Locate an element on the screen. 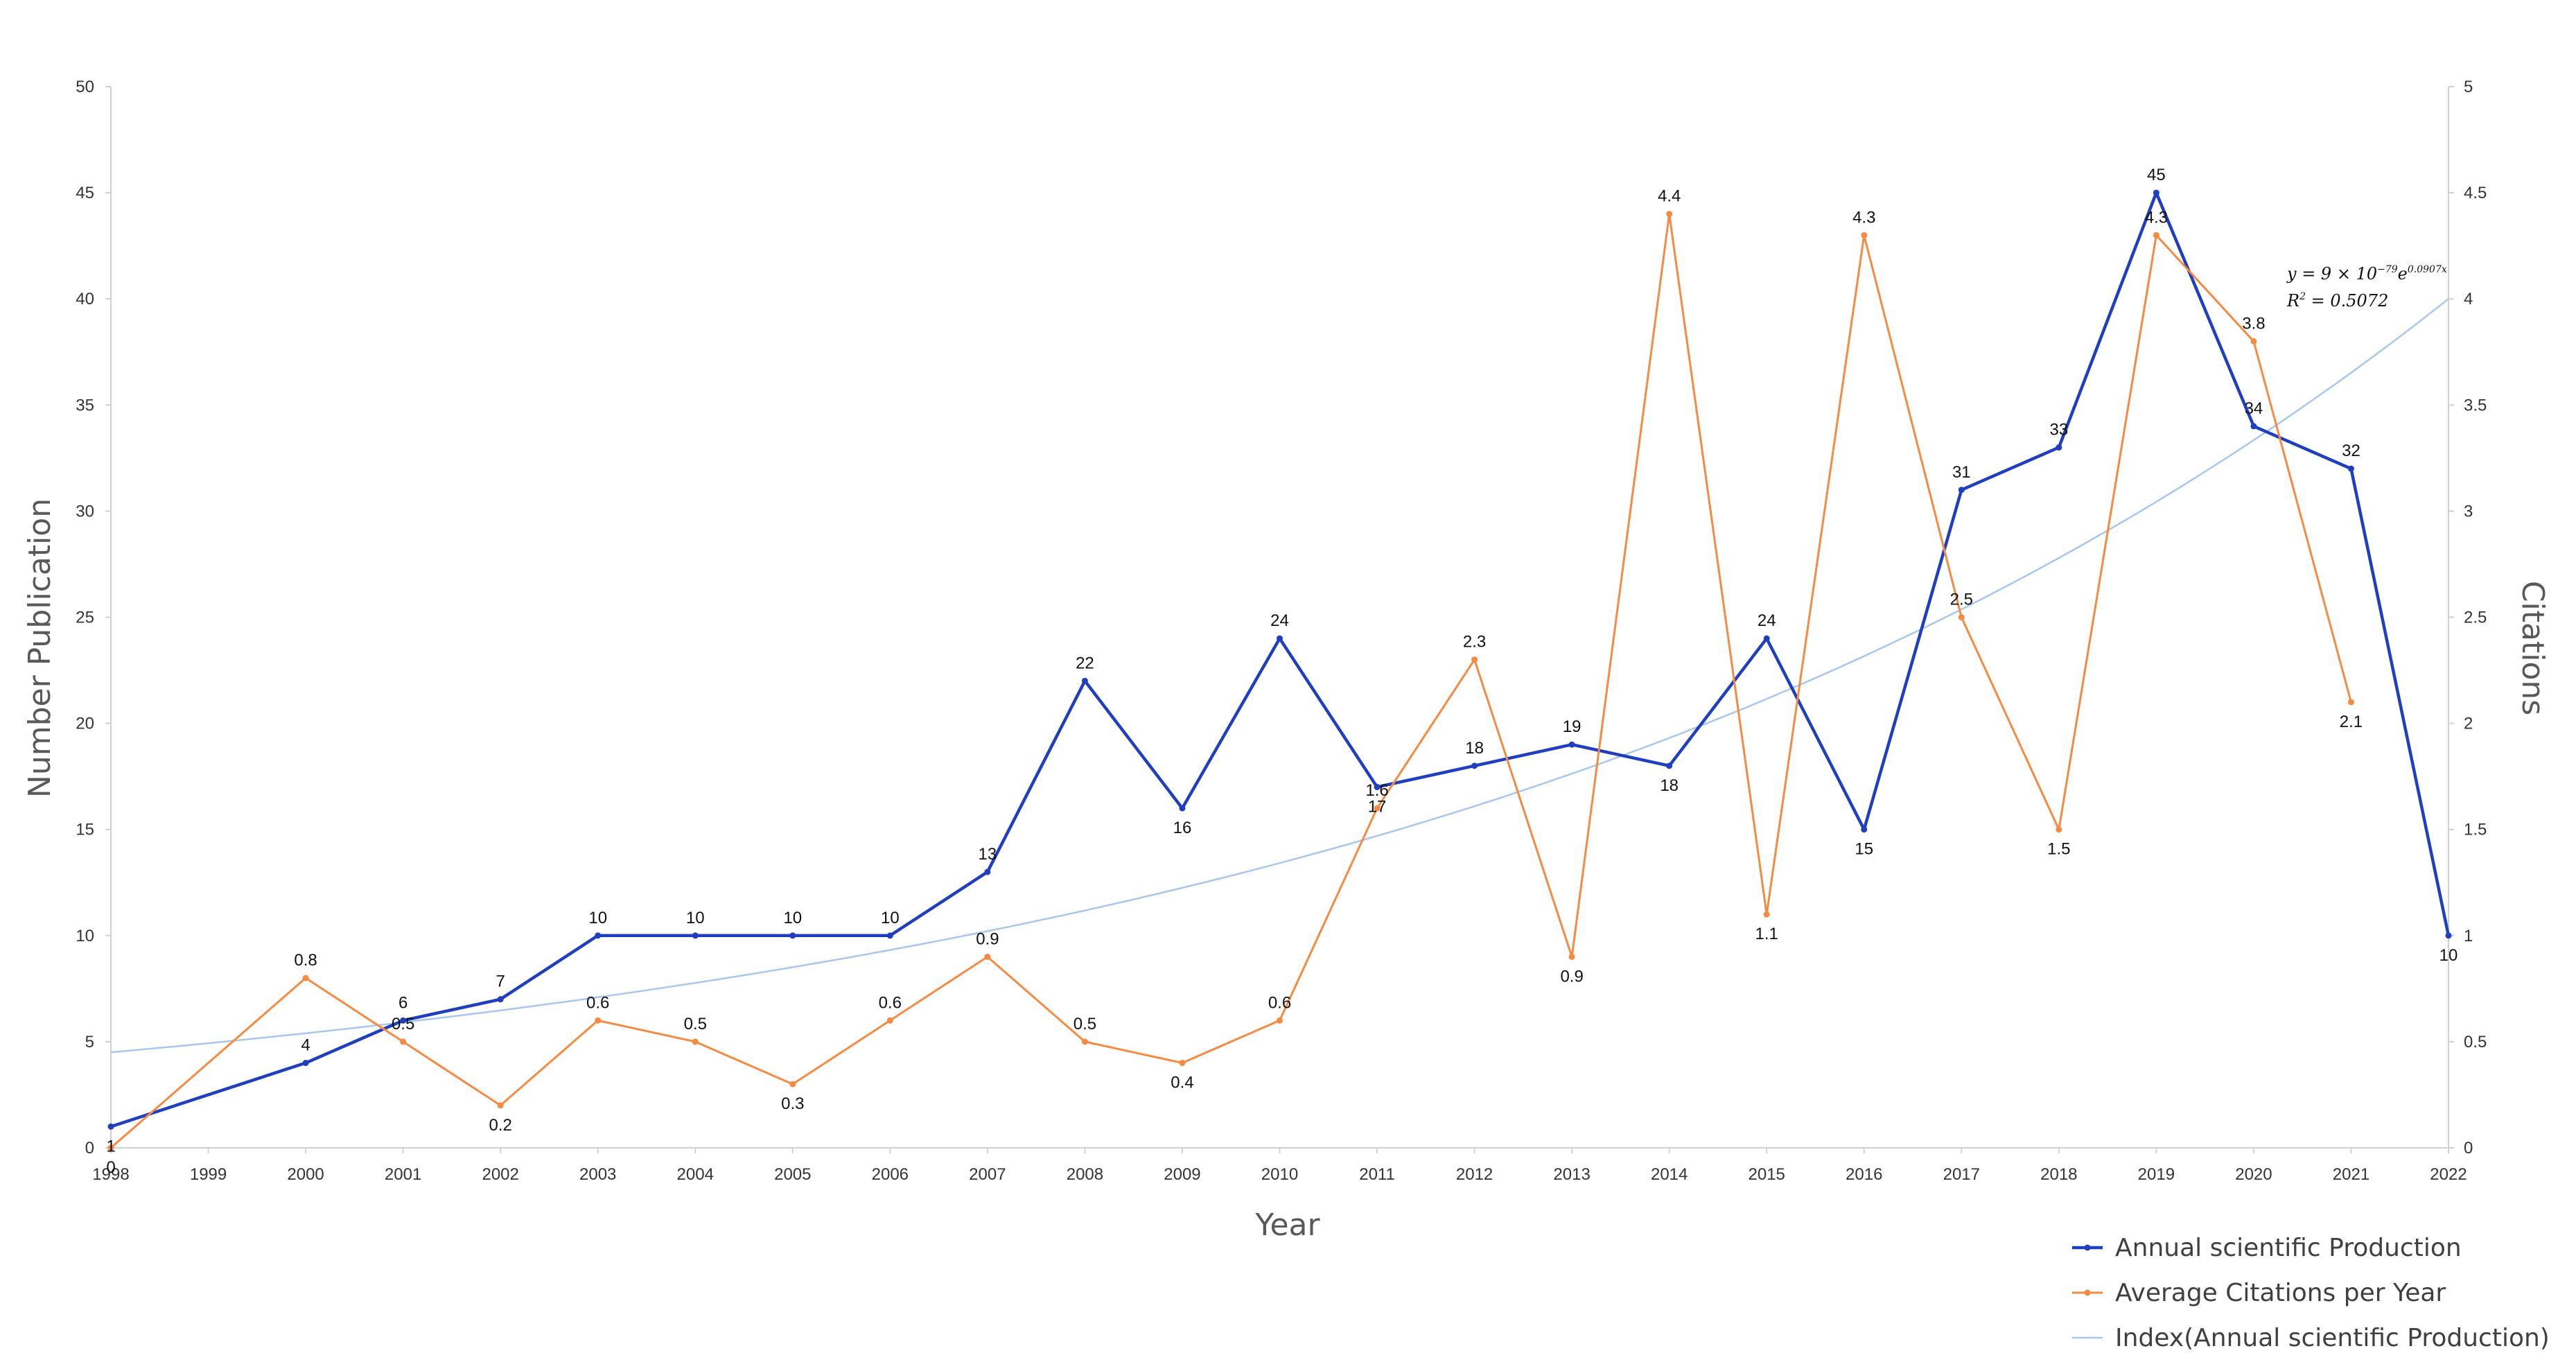  y2-tick-label: 1 is located at coordinates (2468, 936).